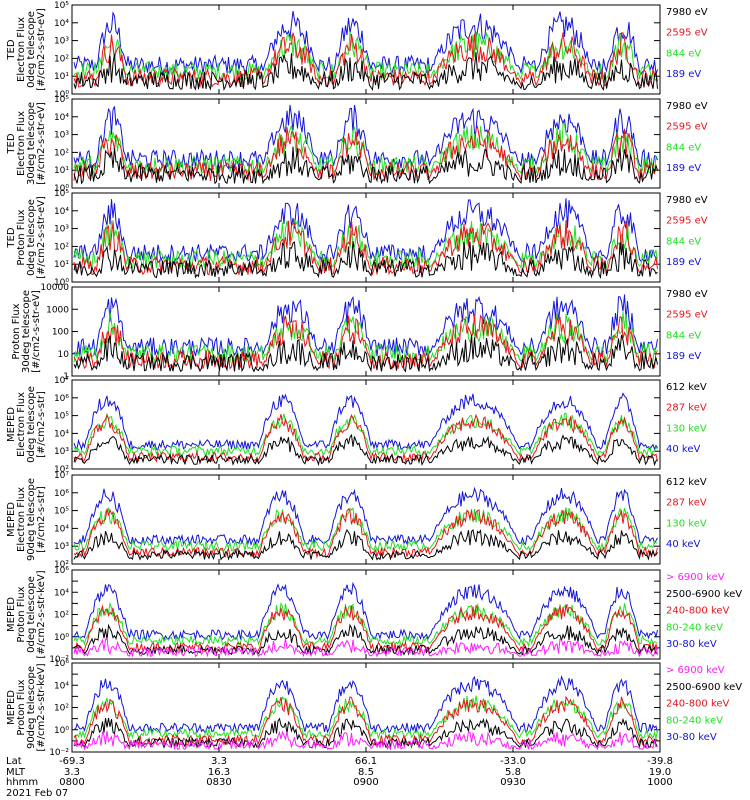  What do you see at coordinates (366, 761) in the screenshot?
I see `xtick-label-lat: 66.1` at bounding box center [366, 761].